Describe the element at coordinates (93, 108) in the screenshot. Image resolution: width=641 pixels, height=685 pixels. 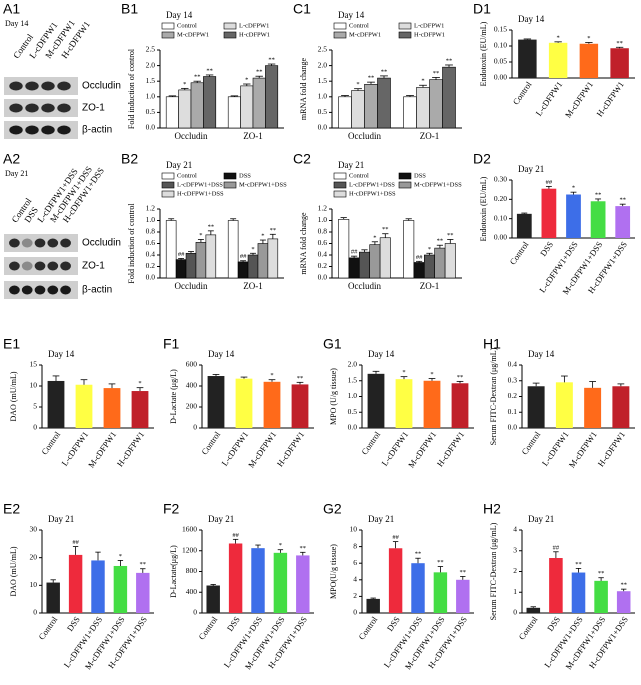
I see `band-label: ZO-1` at that location.